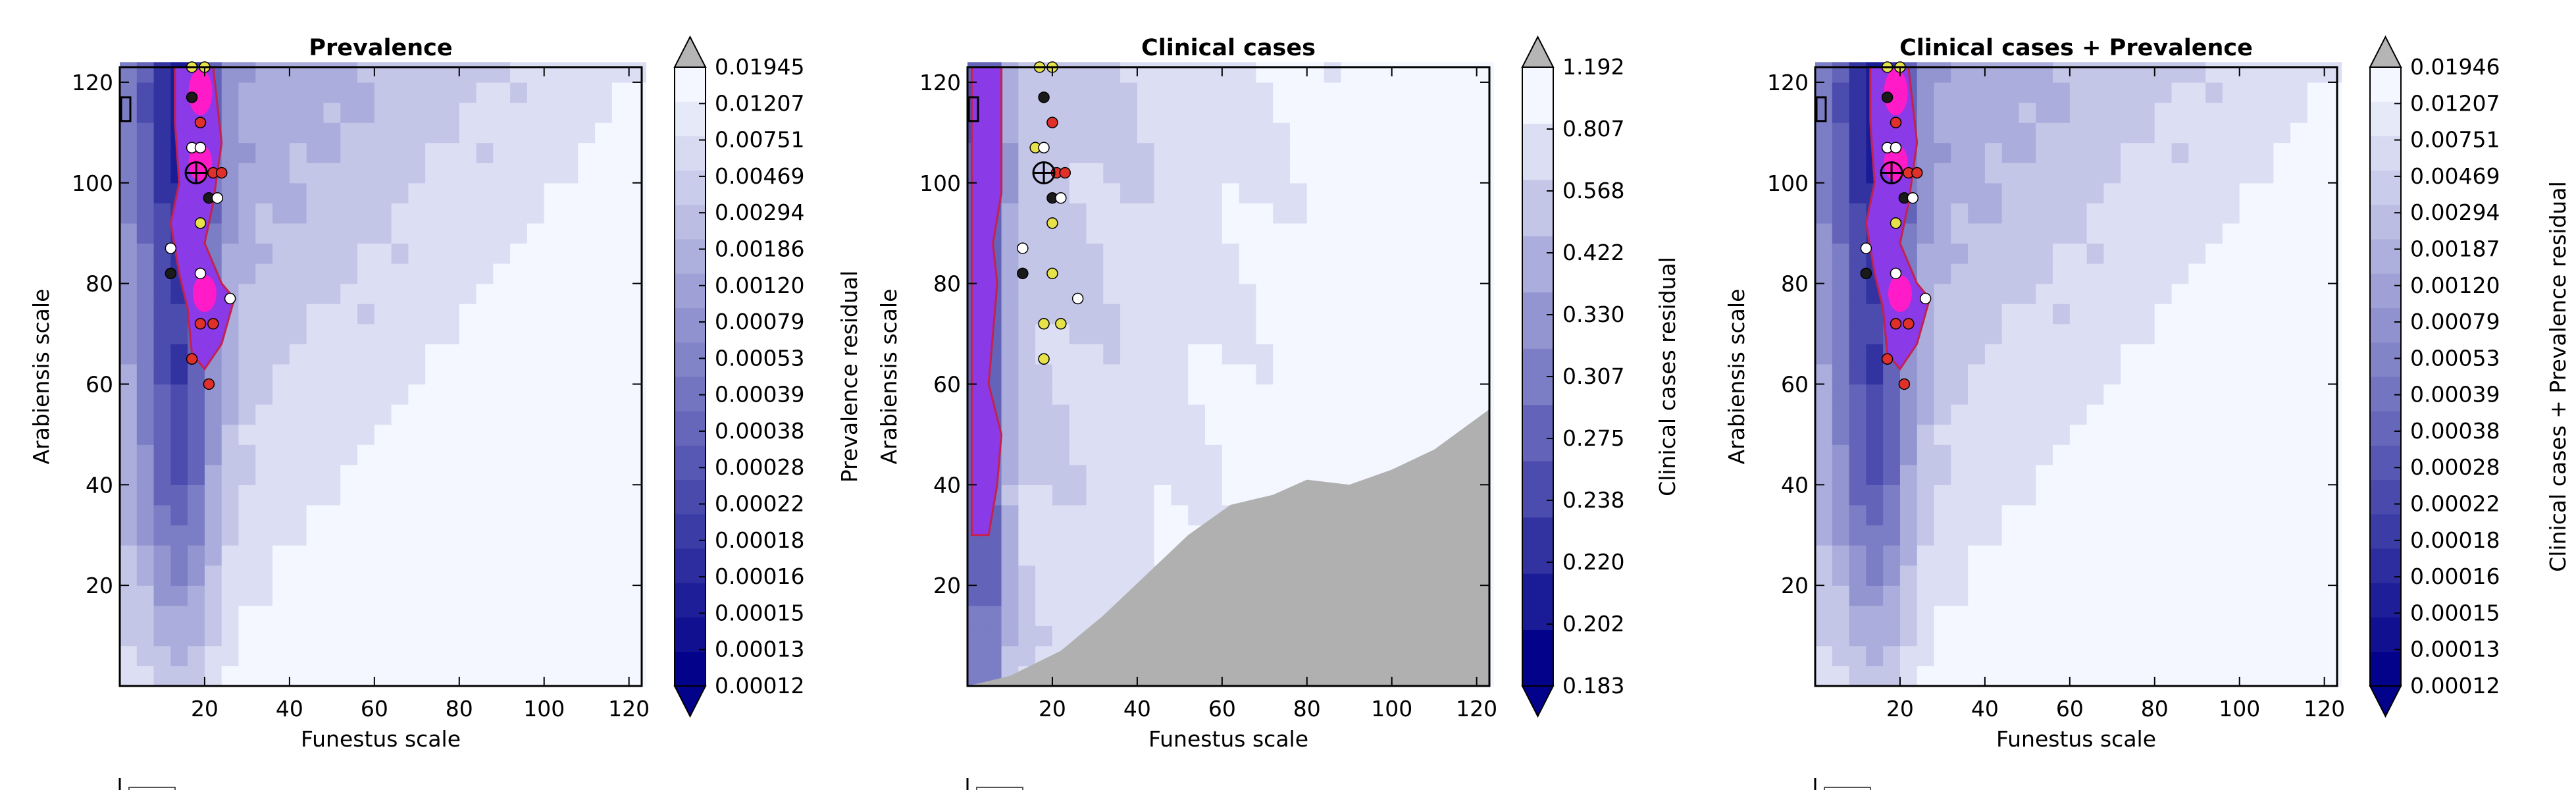  What do you see at coordinates (2455, 248) in the screenshot?
I see `colorbar-tick-label: 0.00187` at bounding box center [2455, 248].